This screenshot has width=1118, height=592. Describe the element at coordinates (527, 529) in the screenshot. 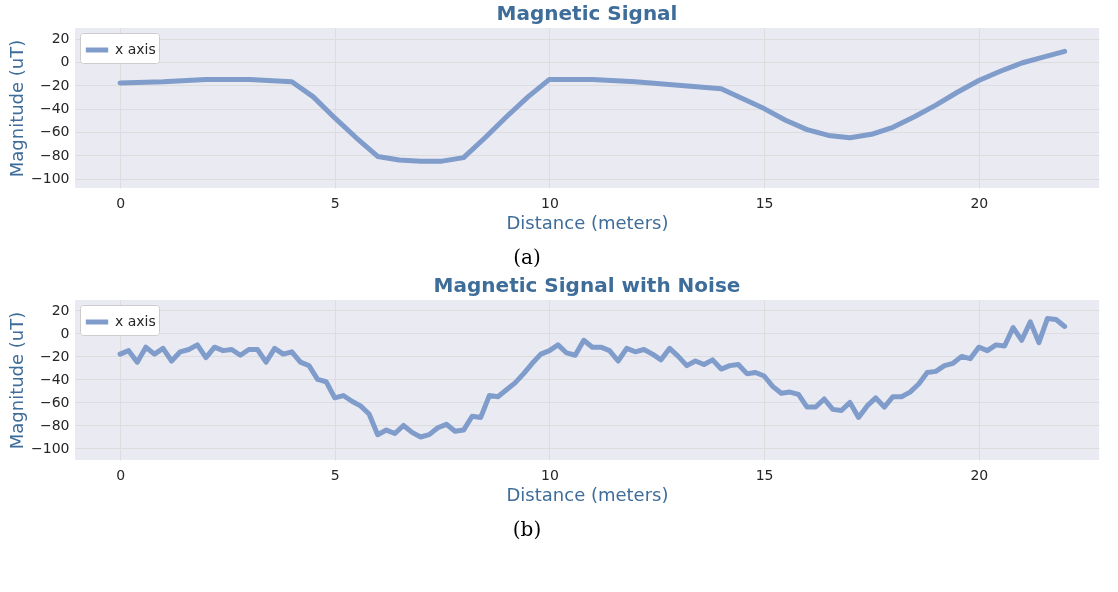

I see `text: (b)` at that location.